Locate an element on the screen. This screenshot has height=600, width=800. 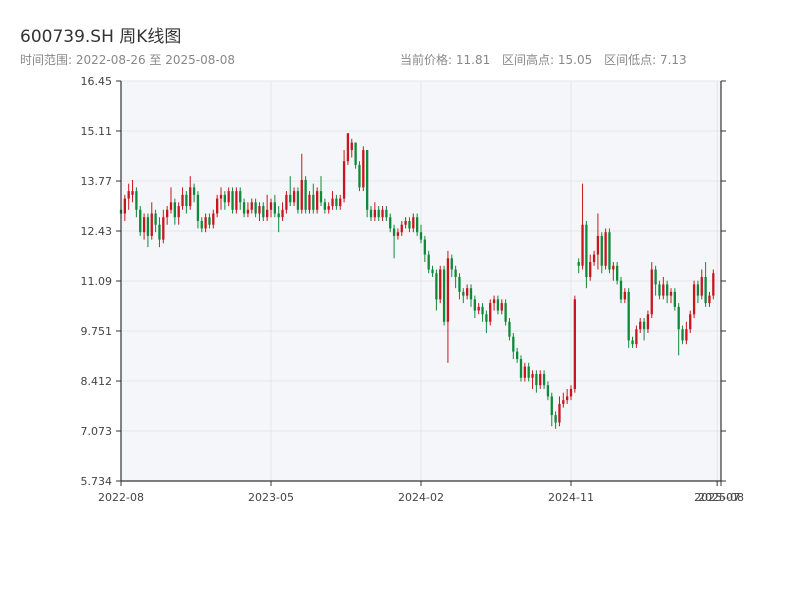
current-price-label: 当前价格: 11.81 is located at coordinates (445, 60).